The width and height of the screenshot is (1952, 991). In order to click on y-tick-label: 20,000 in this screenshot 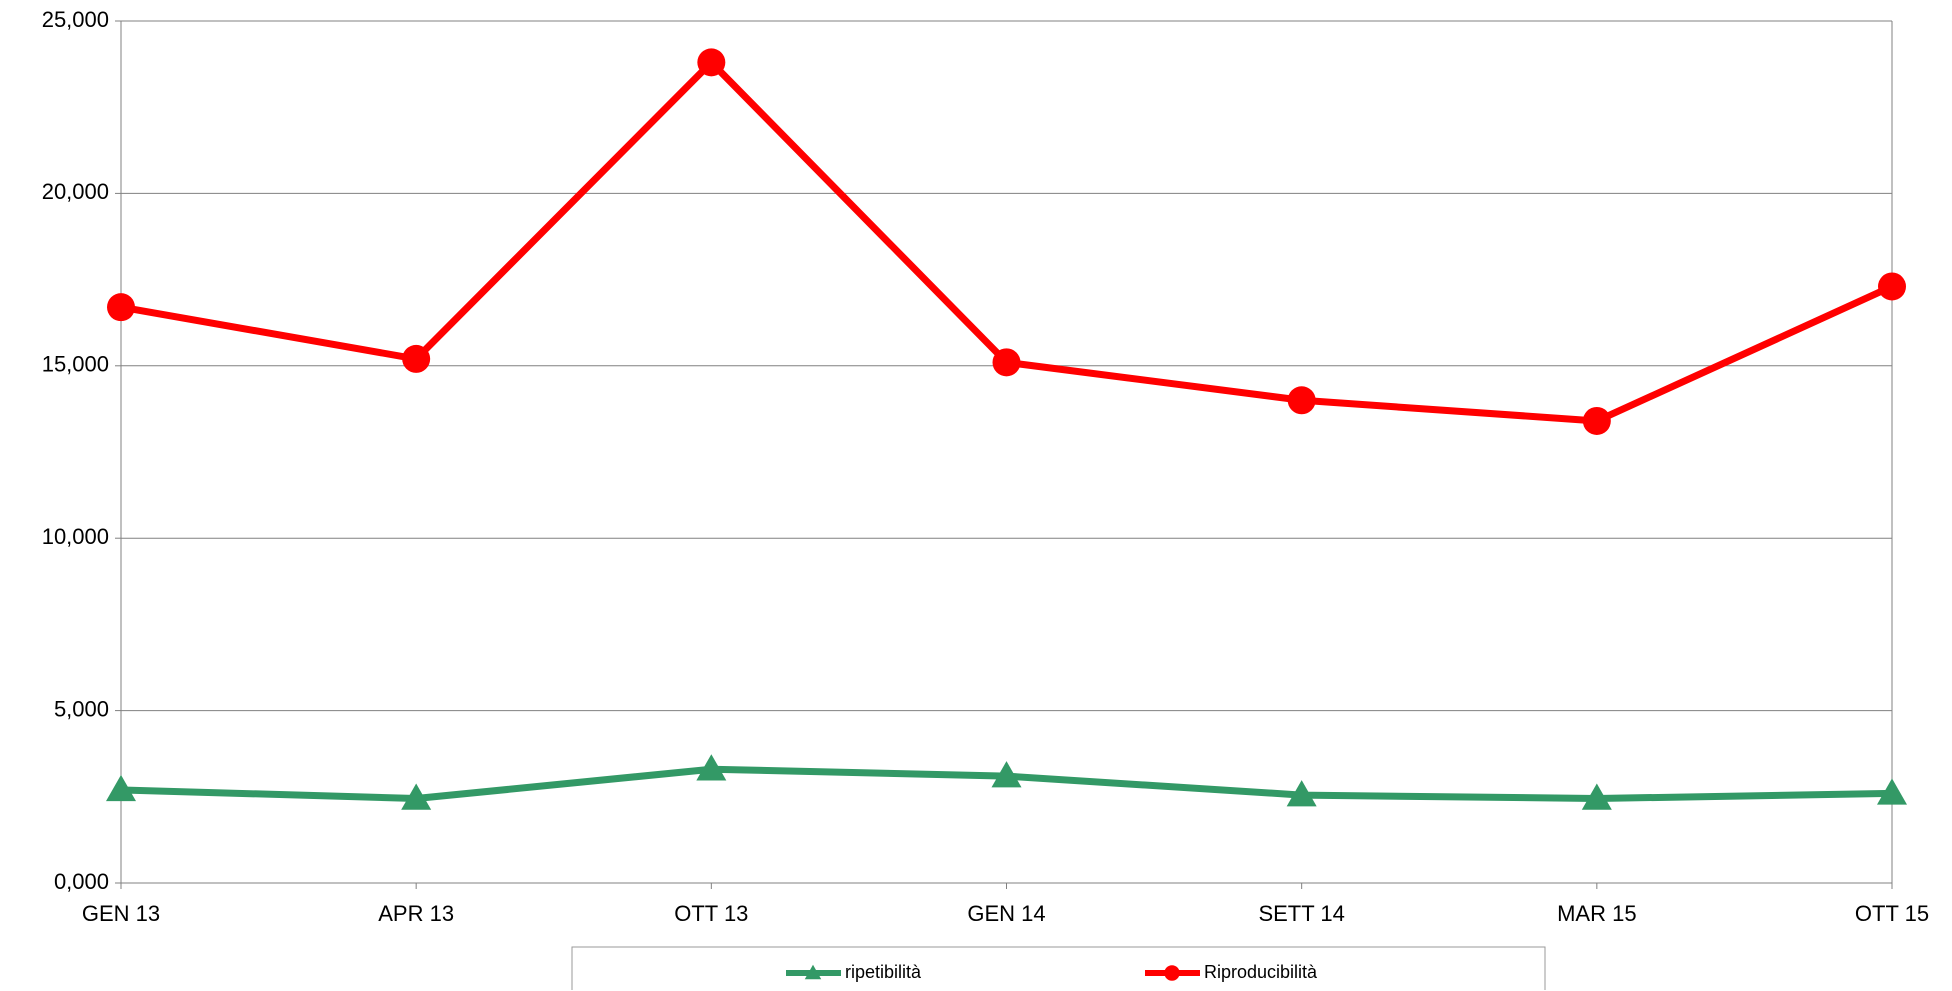, I will do `click(75, 191)`.